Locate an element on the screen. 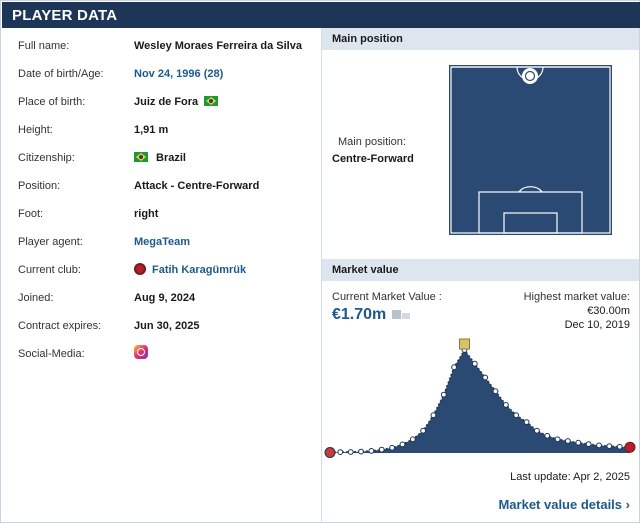  goal-box is located at coordinates (530, 223).